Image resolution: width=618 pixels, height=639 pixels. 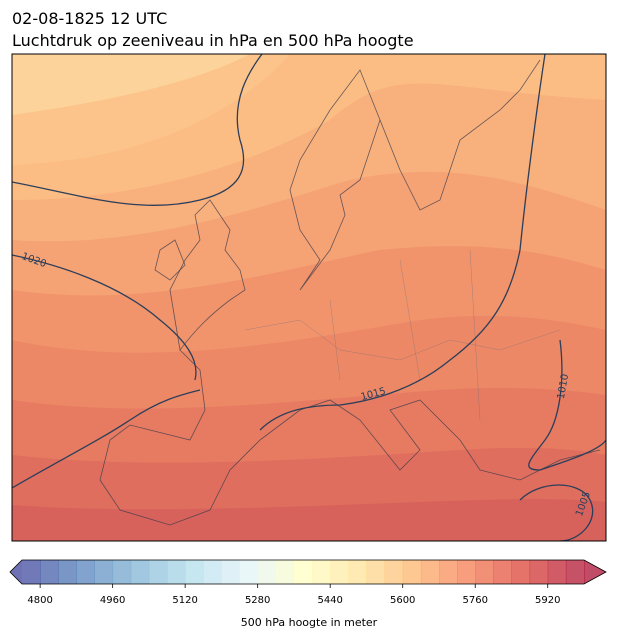 What do you see at coordinates (309, 622) in the screenshot?
I see `colorbar-label: 500 hPa hoogte in meter` at bounding box center [309, 622].